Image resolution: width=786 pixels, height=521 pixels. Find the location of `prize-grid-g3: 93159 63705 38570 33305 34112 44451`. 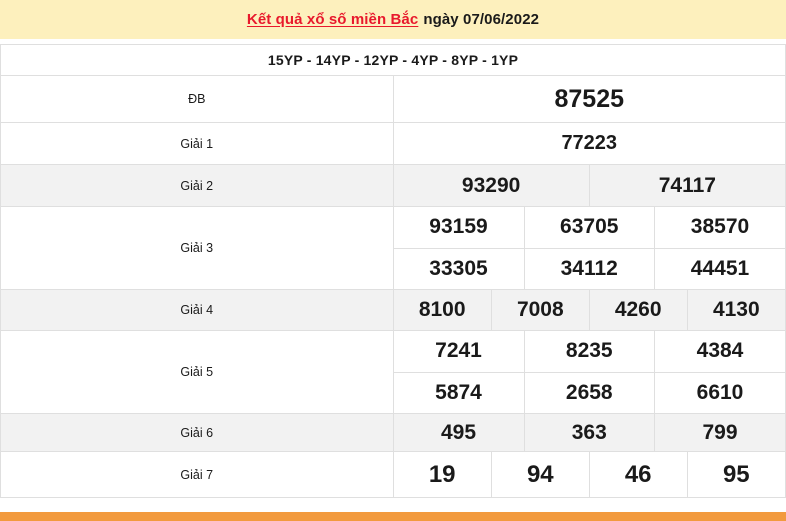

prize-grid-g3: 93159 63705 38570 33305 34112 44451 is located at coordinates (589, 248).